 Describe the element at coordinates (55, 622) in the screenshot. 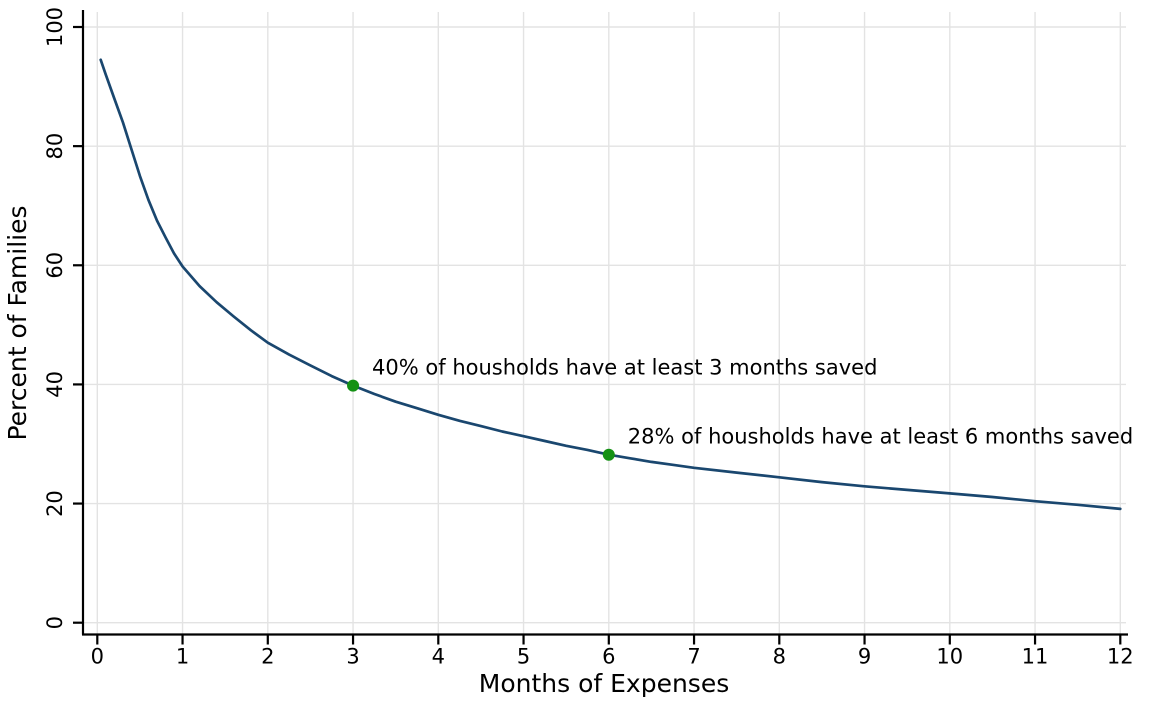

I see `y-tick-label: 0` at that location.